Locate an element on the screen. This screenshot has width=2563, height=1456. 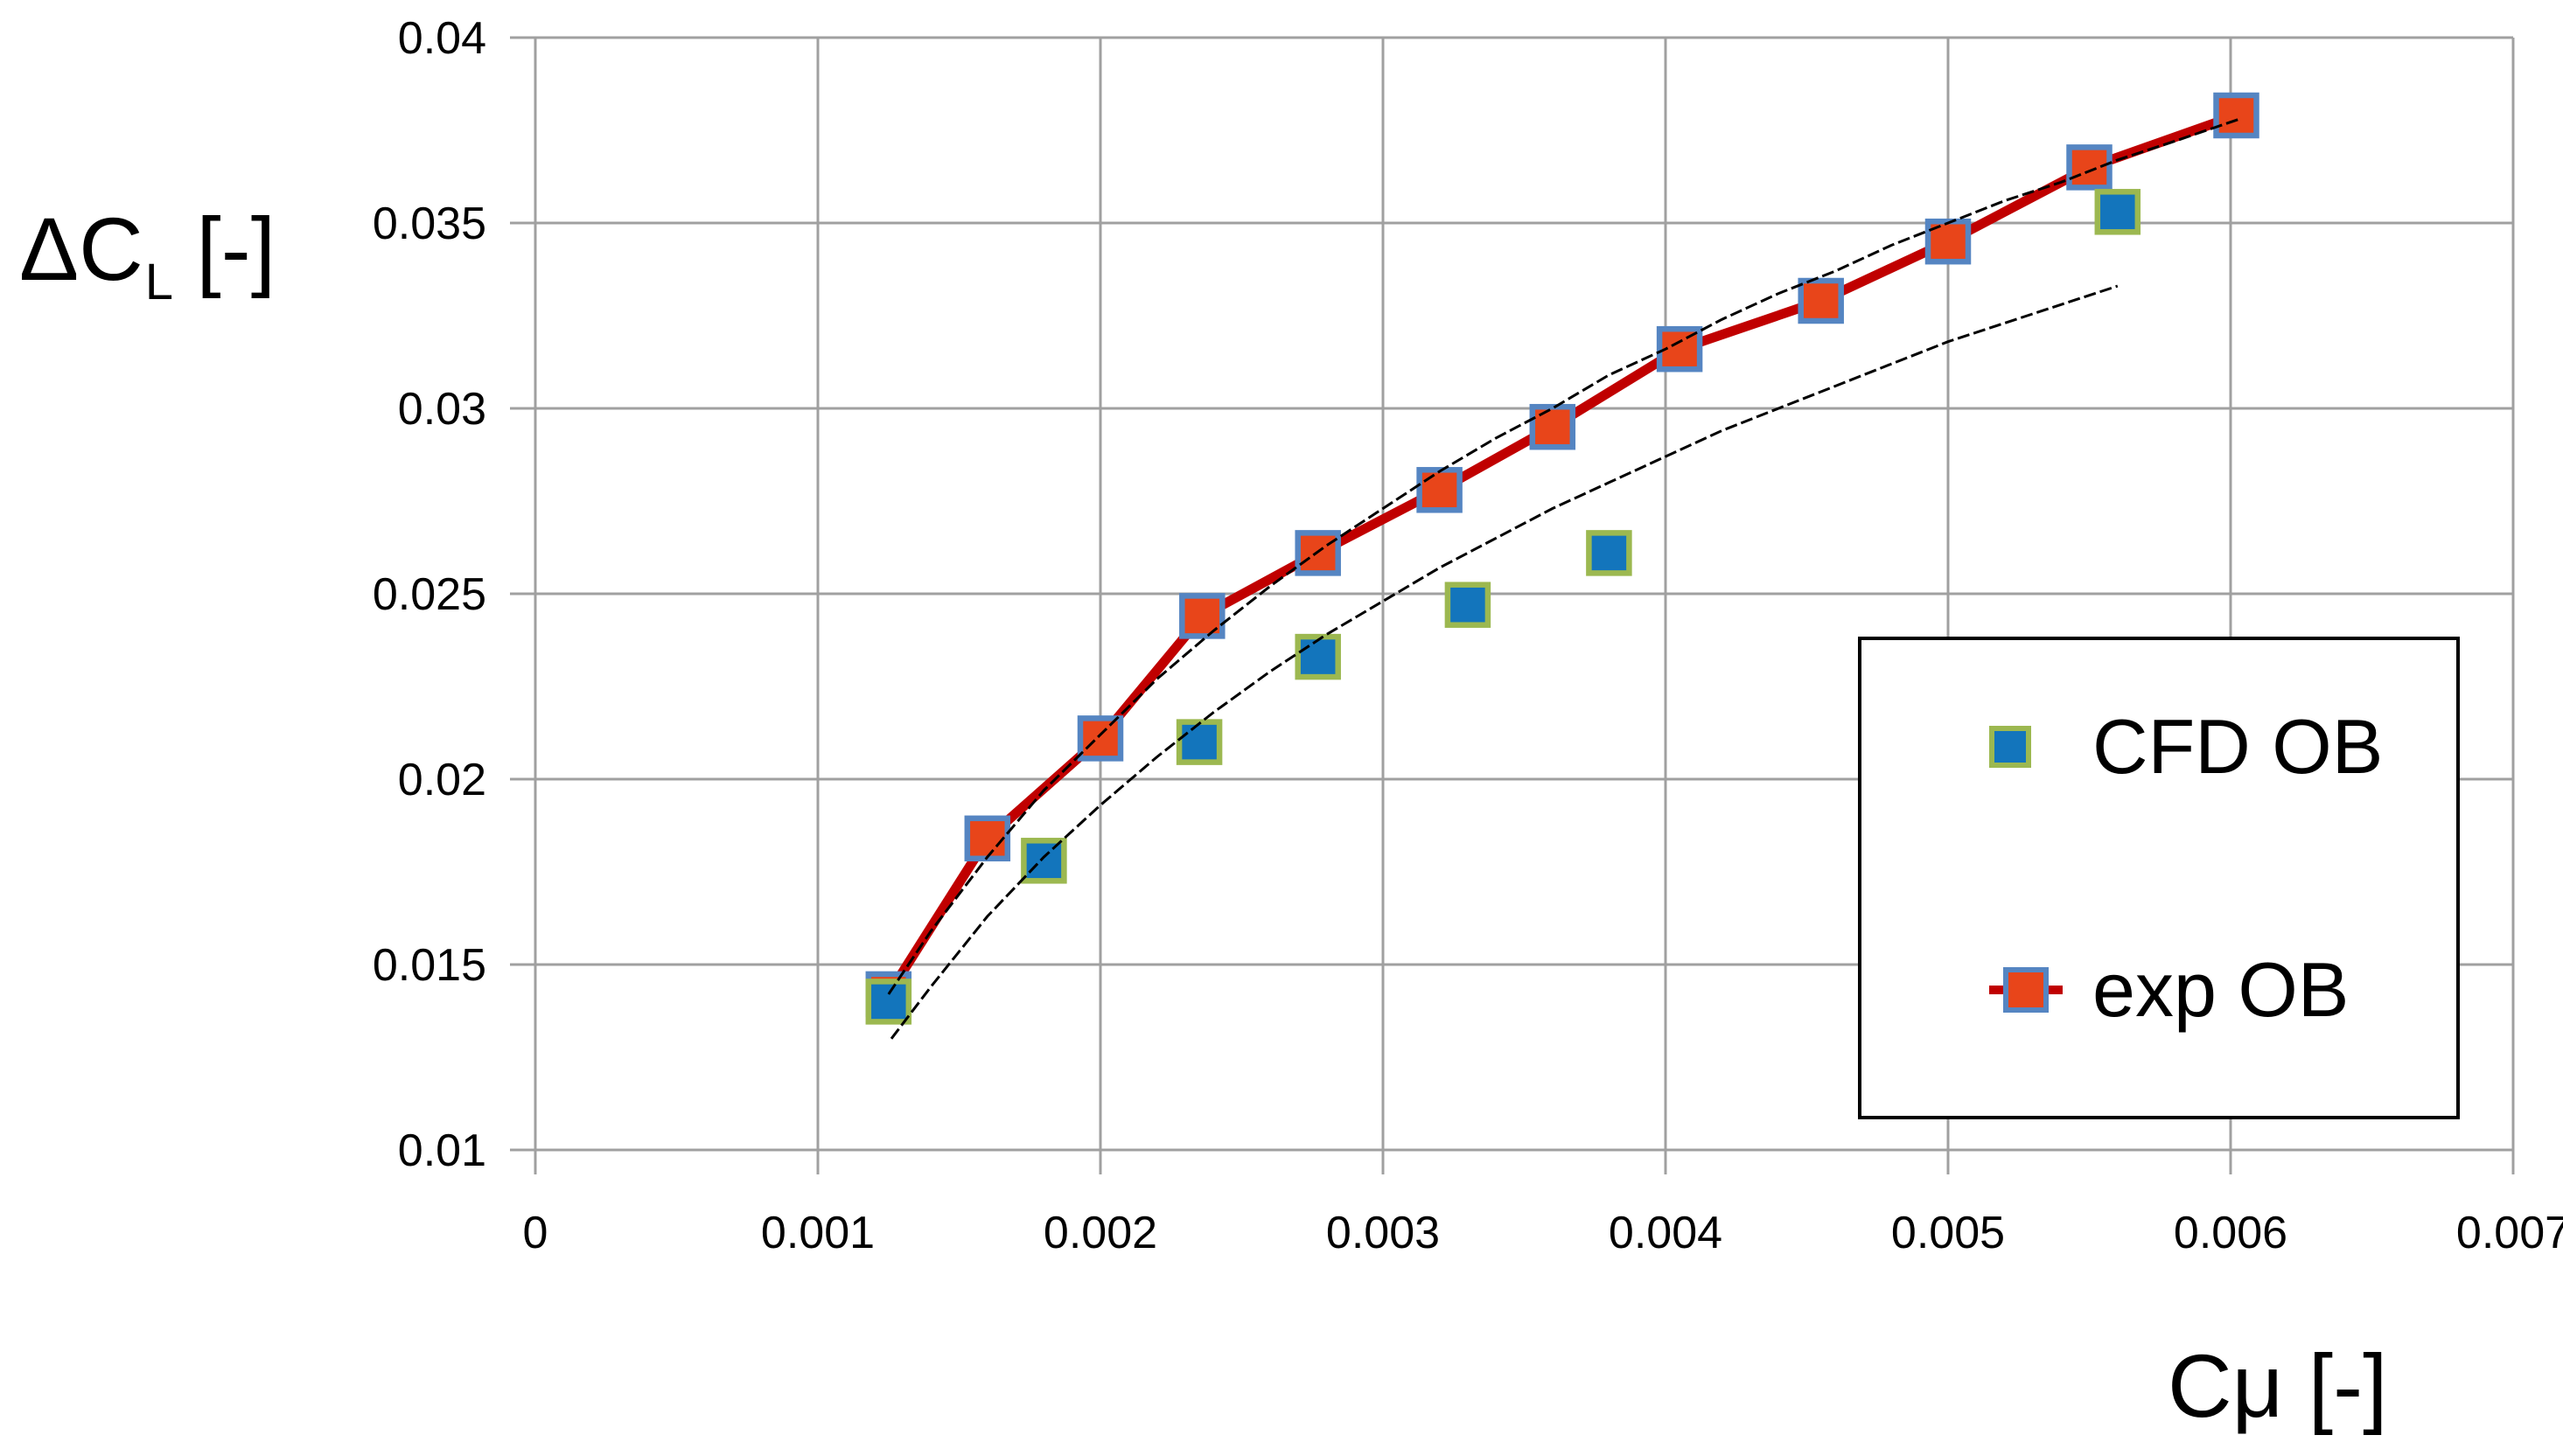
y-tick-label: 0.025 is located at coordinates (429, 594).